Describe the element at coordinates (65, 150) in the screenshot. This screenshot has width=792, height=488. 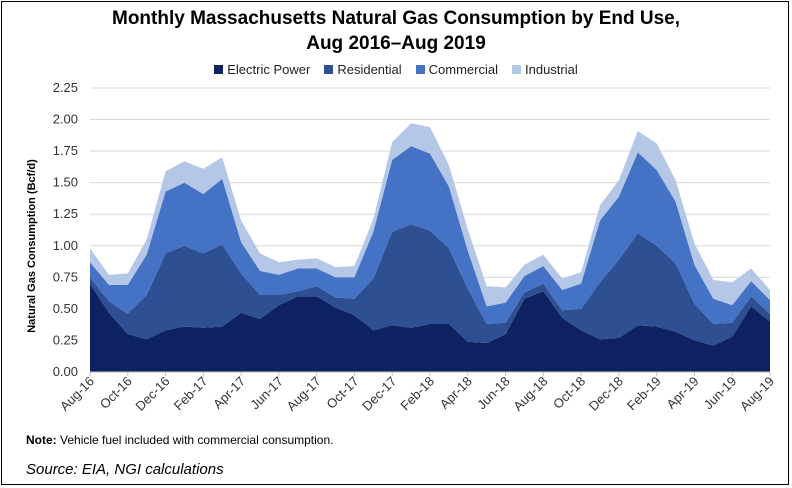
I see `y-tick-label: 1.75` at that location.